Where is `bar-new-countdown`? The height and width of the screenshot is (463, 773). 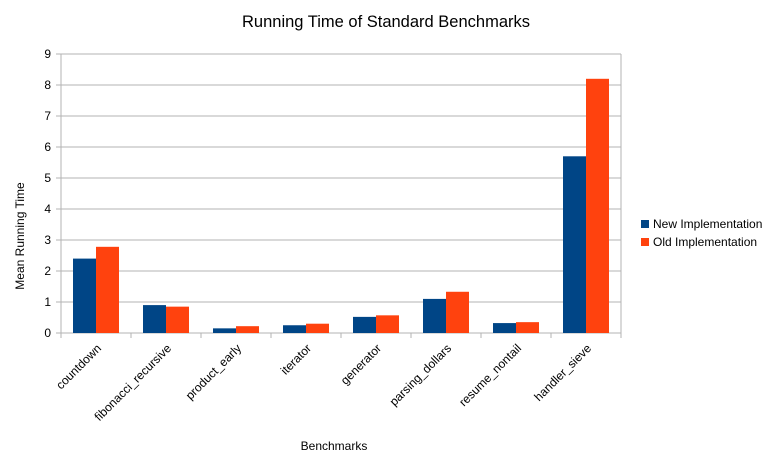
bar-new-countdown is located at coordinates (84, 295).